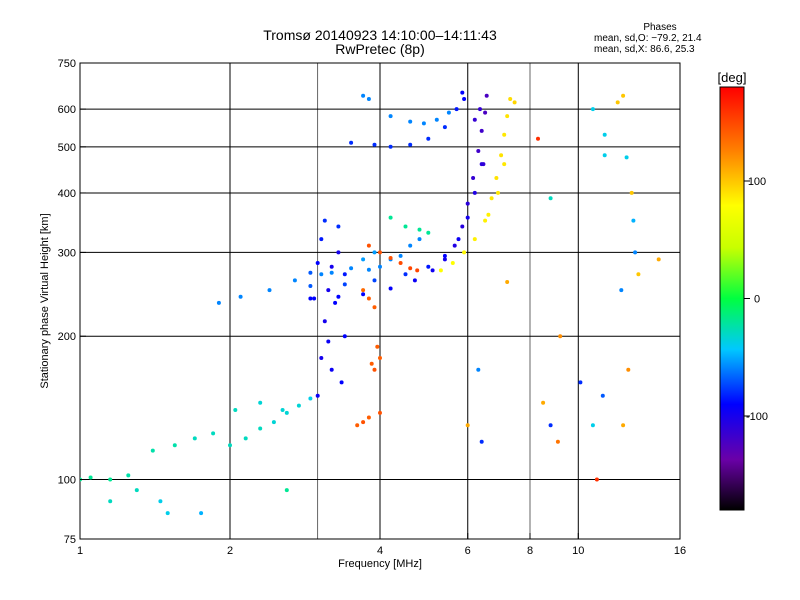  Describe the element at coordinates (67, 337) in the screenshot. I see `y-tick-label: 200` at that location.